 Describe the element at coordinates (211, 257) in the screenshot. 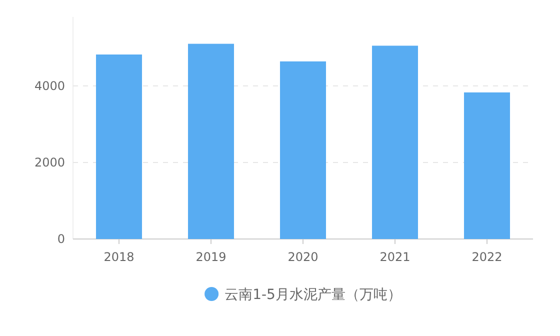

I see `x-tick-label: 2019` at that location.